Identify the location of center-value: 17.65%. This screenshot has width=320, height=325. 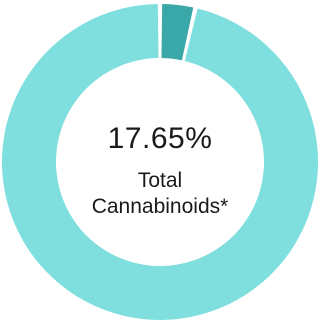
(160, 138).